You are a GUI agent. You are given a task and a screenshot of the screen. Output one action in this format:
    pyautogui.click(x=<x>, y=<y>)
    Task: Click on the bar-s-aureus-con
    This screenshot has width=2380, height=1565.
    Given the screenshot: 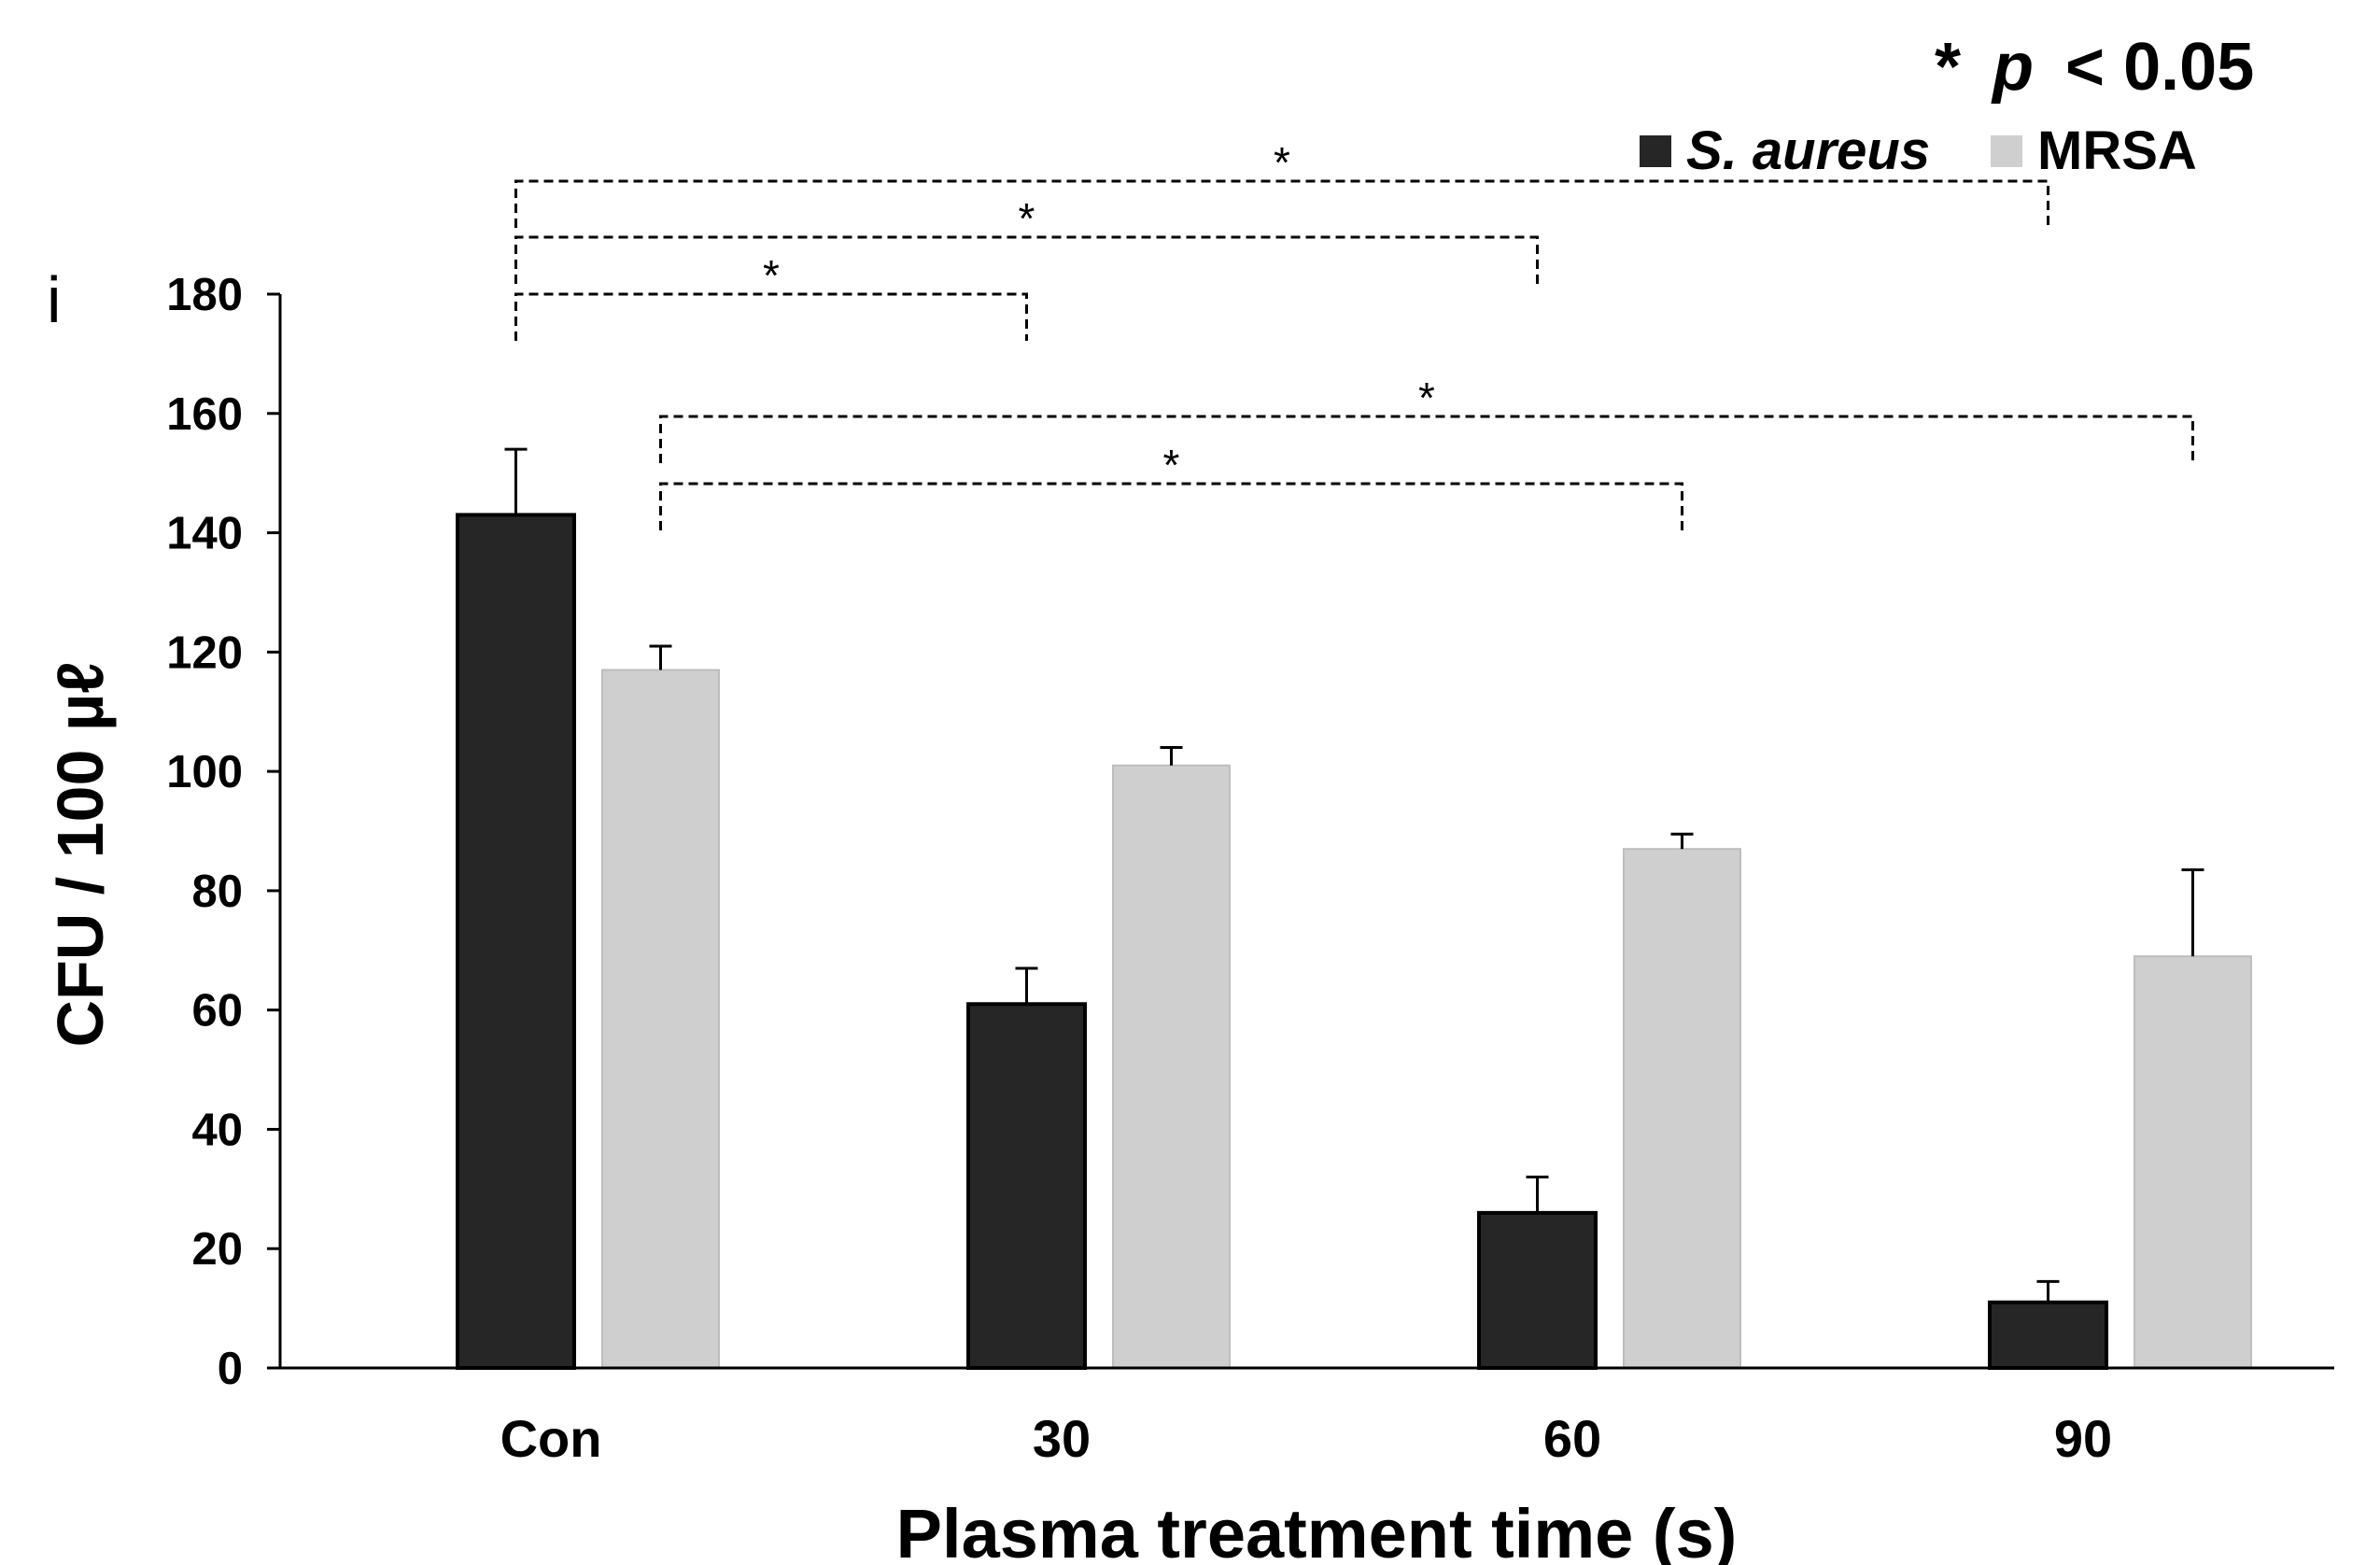 What is the action you would take?
    pyautogui.click(x=516, y=941)
    